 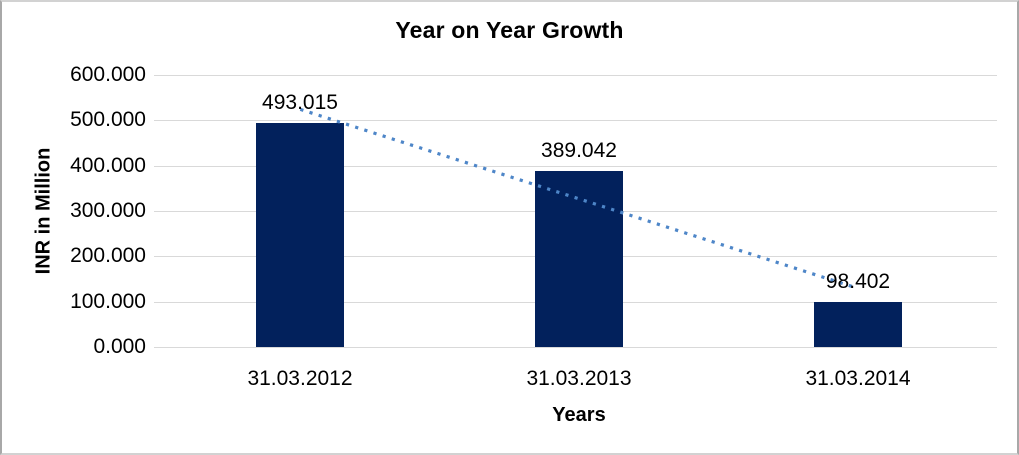 I want to click on bar-data-label: 389.042, so click(x=579, y=150).